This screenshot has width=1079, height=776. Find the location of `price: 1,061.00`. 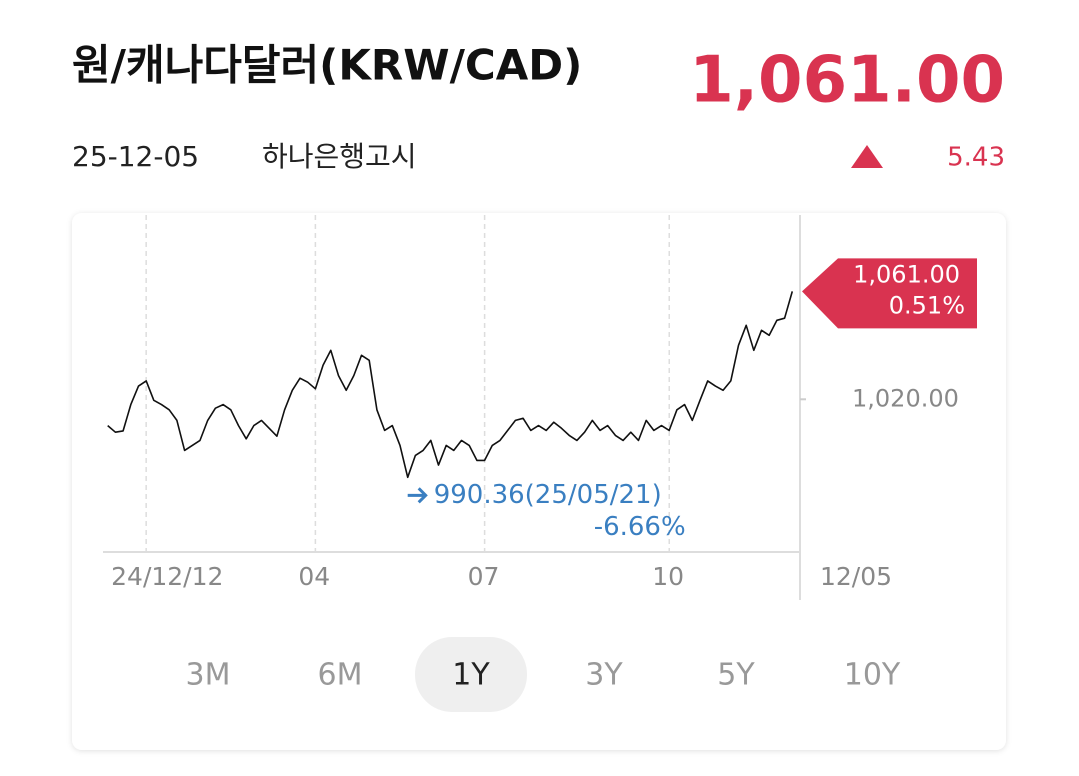

price: 1,061.00 is located at coordinates (847, 81).